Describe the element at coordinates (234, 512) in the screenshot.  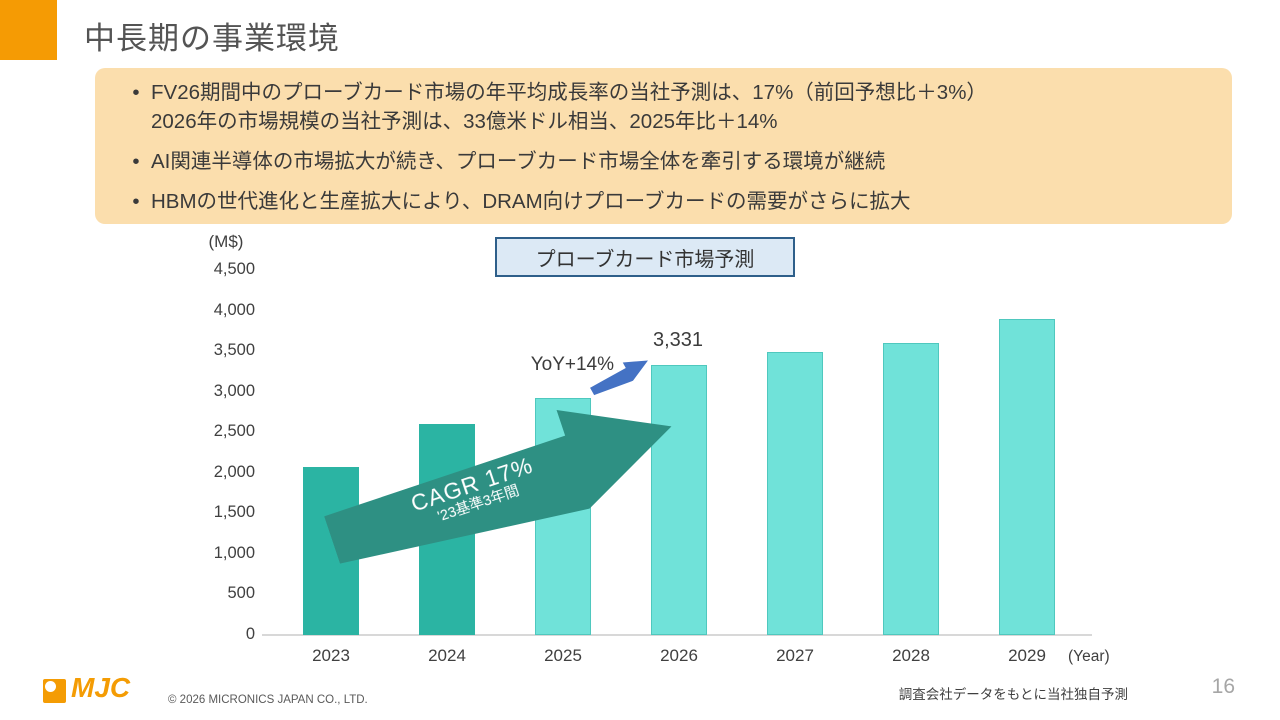
I see `y-tick-label: 1,500` at that location.